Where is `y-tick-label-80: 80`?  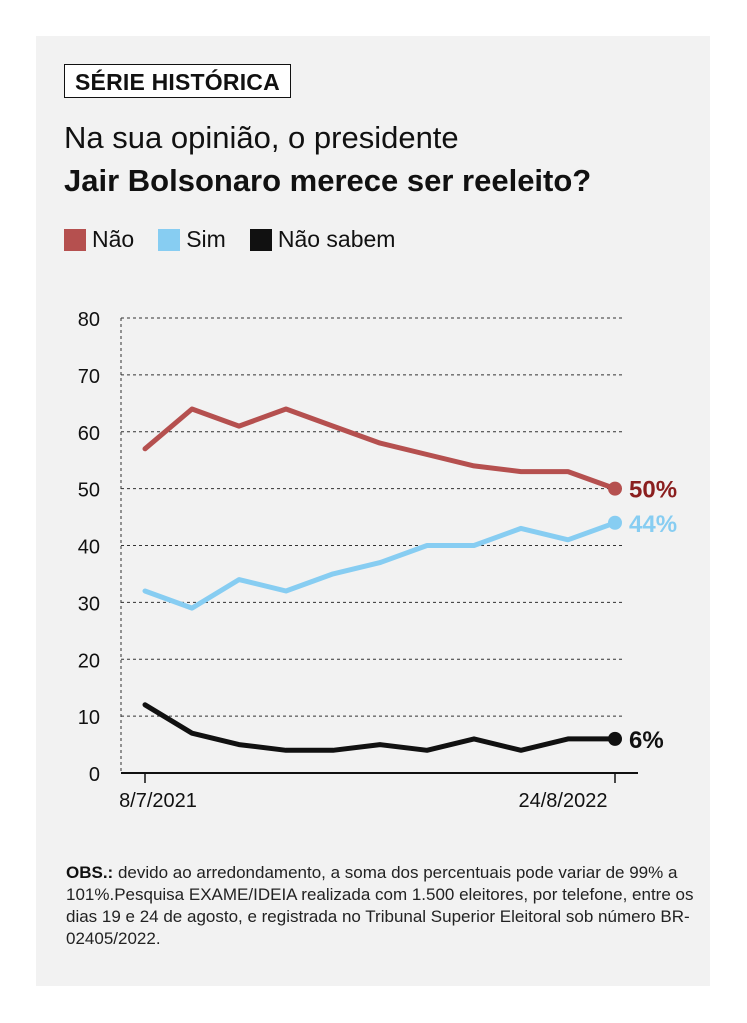
y-tick-label-80: 80 is located at coordinates (89, 320).